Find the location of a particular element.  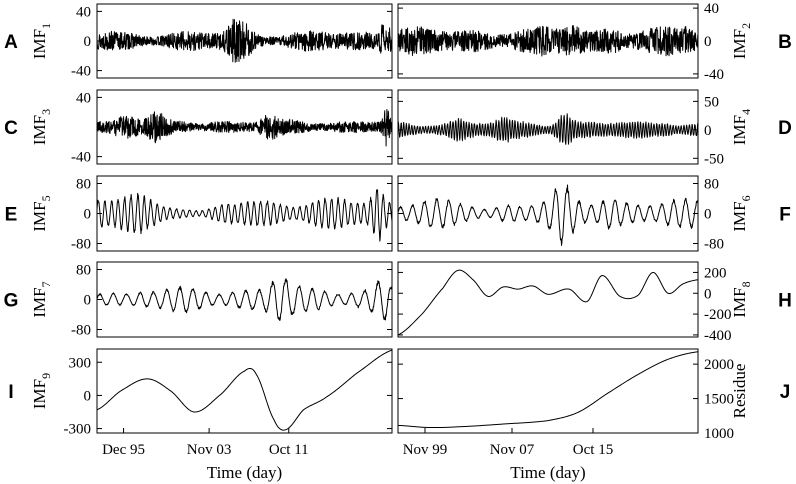

y-tick-label: 1500 is located at coordinates (719, 400).